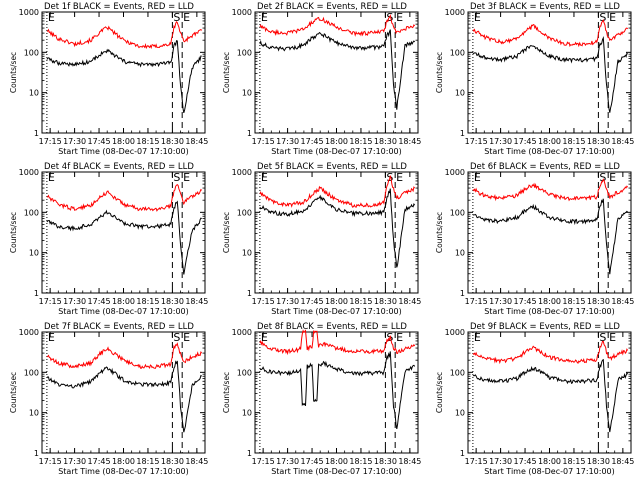  Describe the element at coordinates (119, 167) in the screenshot. I see `panel-title: Det 4f BLACK = Events, RED = LLD` at that location.